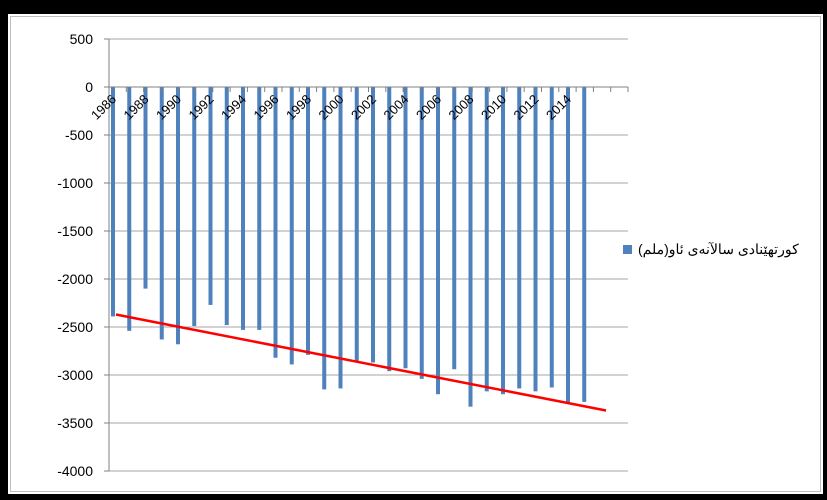  I want to click on y-tick-label: -3500, so click(75, 423).